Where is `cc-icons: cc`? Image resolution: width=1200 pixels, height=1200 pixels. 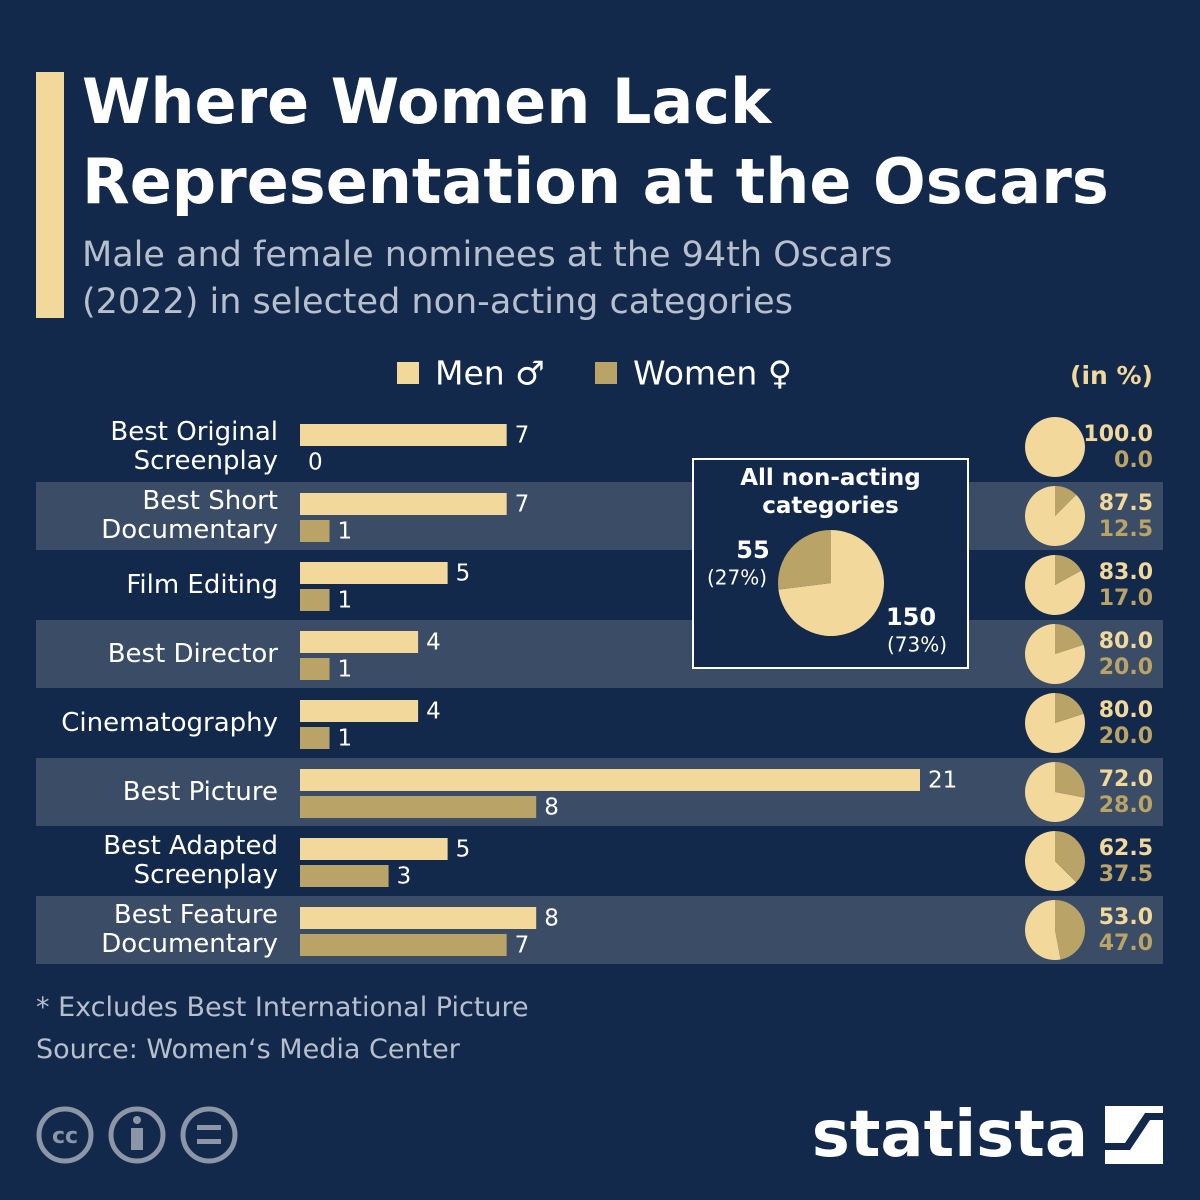 cc-icons: cc is located at coordinates (137, 1135).